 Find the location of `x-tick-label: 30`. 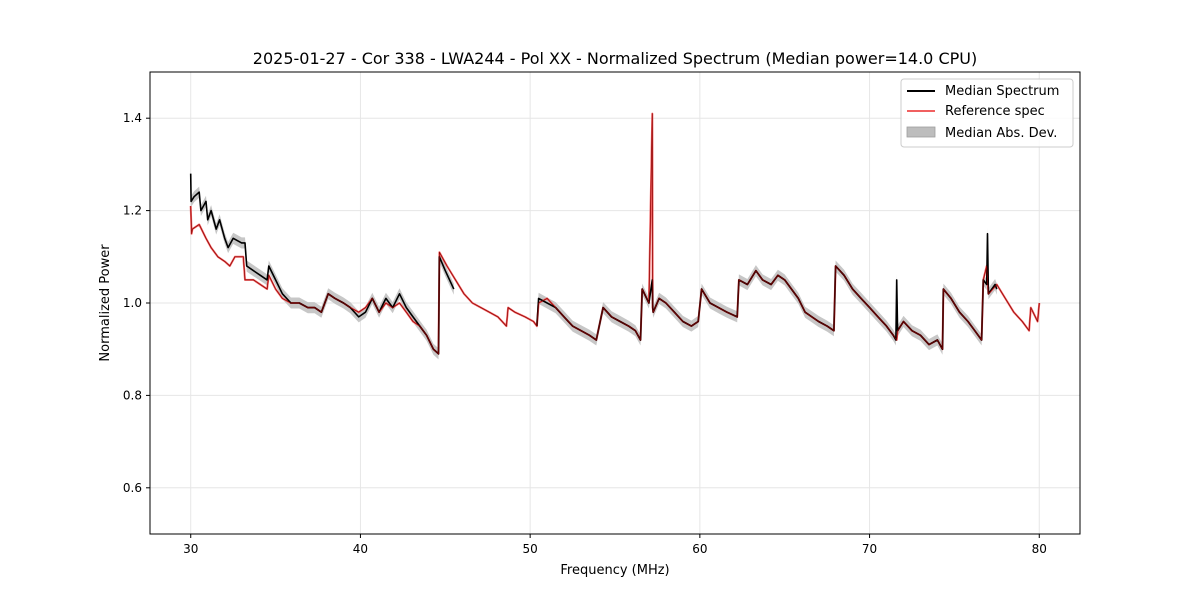

x-tick-label: 30 is located at coordinates (190, 549).